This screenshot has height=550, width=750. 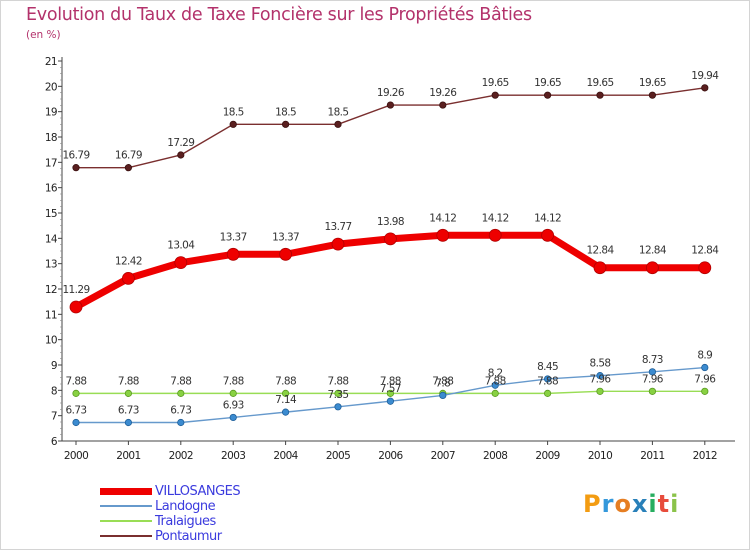 I want to click on logo-letter: x, so click(x=640, y=504).